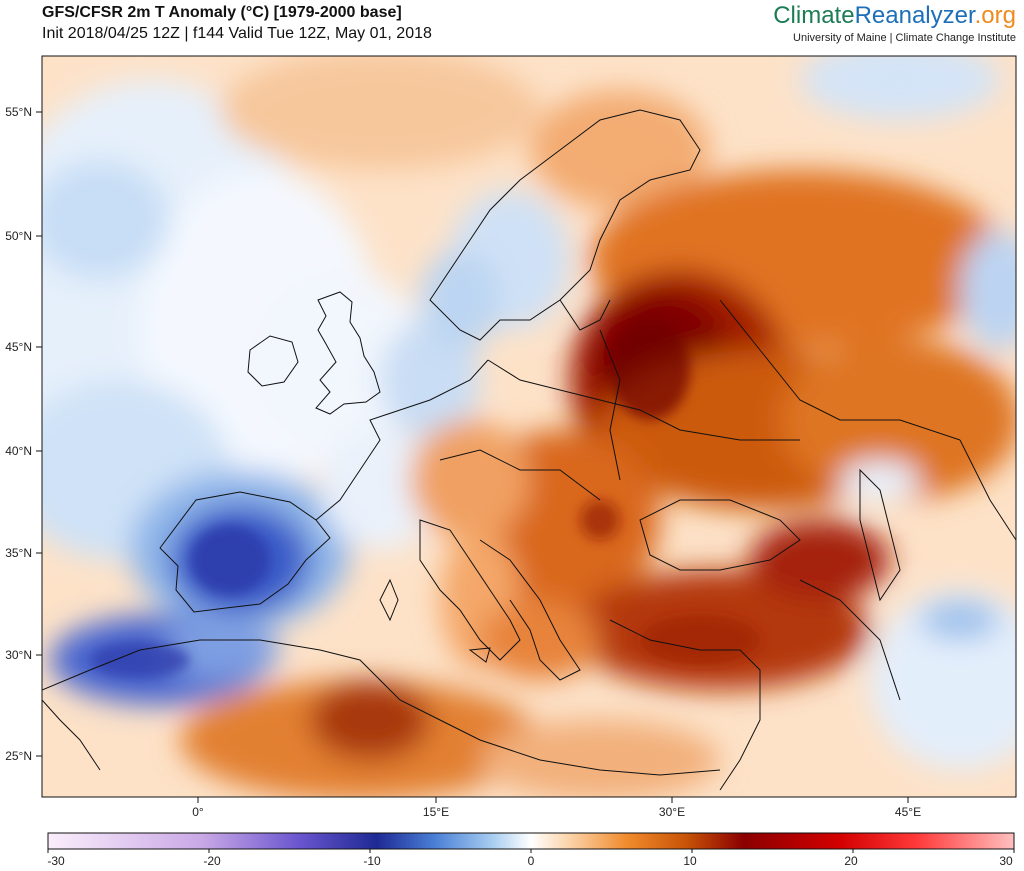 Image resolution: width=1024 pixels, height=871 pixels. Describe the element at coordinates (56, 861) in the screenshot. I see `colorbar-tick: -30` at that location.